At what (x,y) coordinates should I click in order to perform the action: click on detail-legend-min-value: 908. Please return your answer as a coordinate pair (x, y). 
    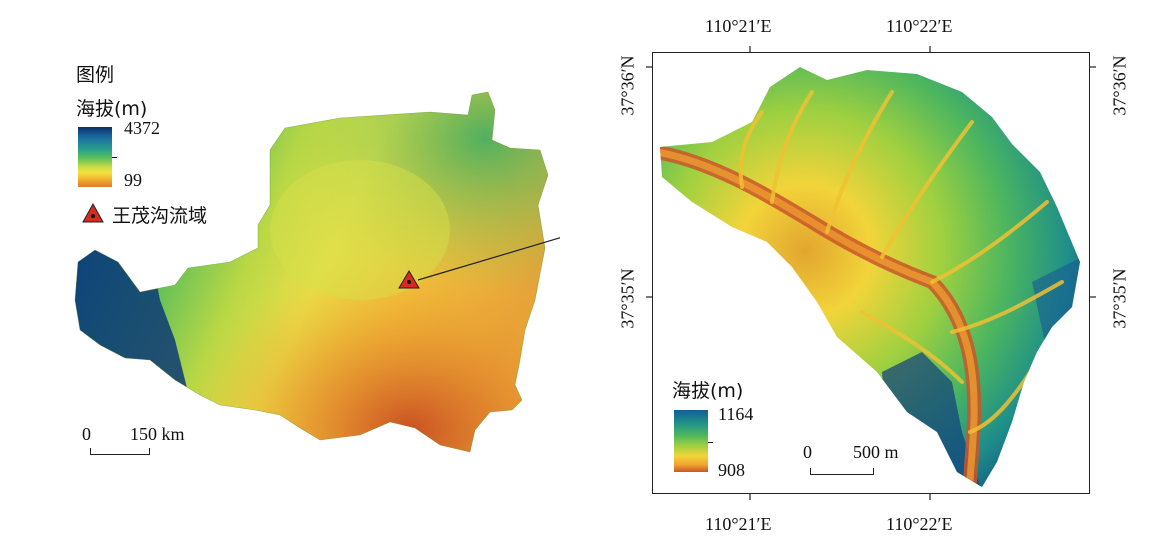
    Looking at the image, I should click on (731, 470).